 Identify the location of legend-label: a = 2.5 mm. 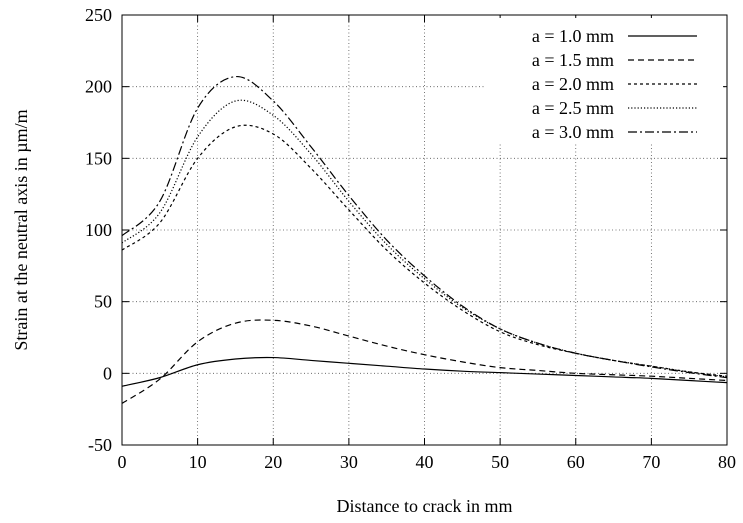
(573, 108).